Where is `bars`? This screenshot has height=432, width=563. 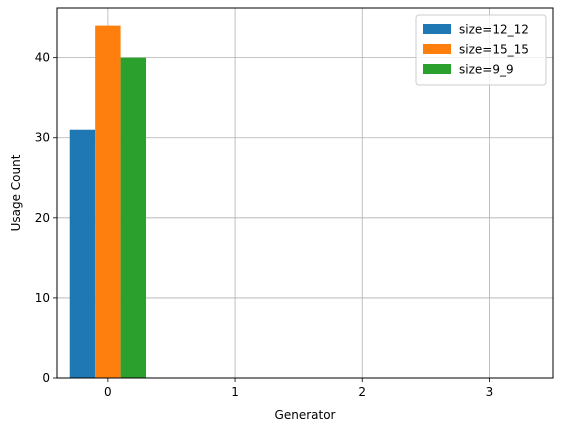
bars is located at coordinates (108, 201).